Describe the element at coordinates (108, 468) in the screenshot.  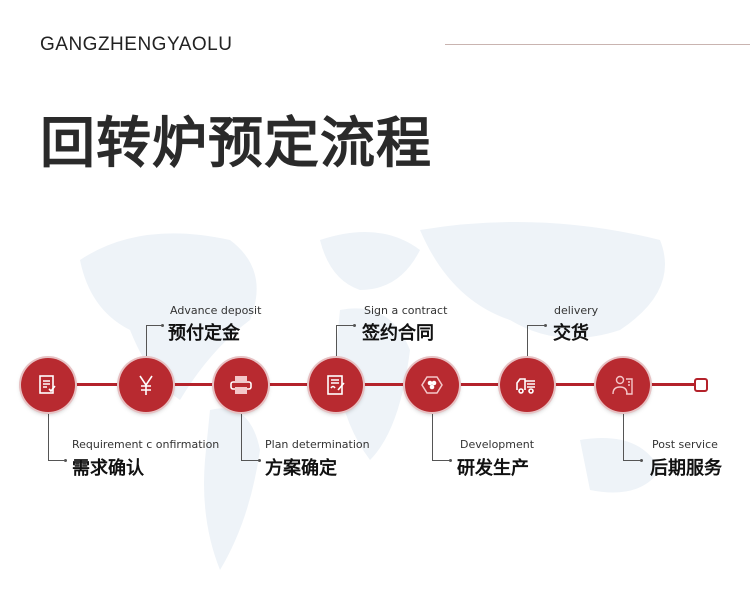
I see `step-label-zh: 需求确认` at that location.